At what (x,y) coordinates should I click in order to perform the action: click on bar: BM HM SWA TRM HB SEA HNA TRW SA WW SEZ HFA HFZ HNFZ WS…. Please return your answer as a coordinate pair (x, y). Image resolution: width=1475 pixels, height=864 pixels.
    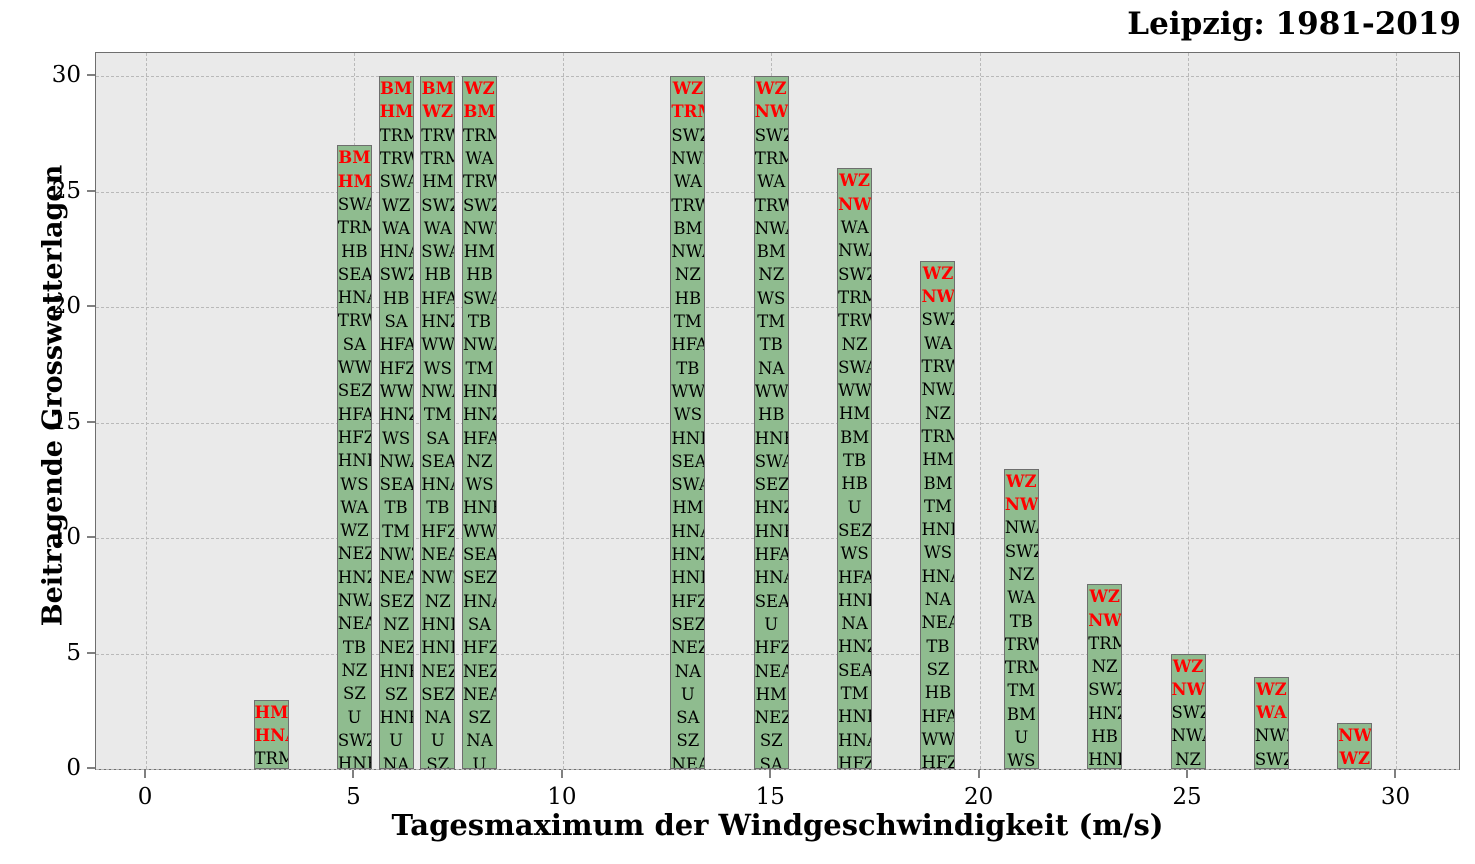
    Looking at the image, I should click on (354, 457).